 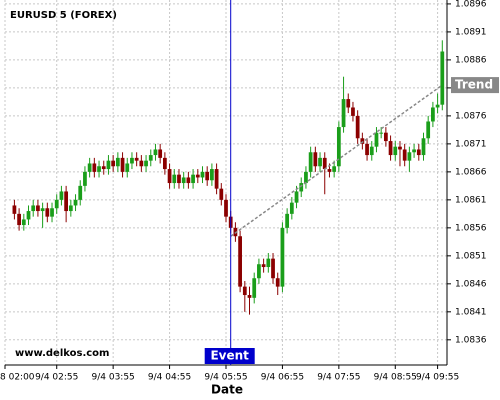 I want to click on trend-label: Trend, so click(x=474, y=85).